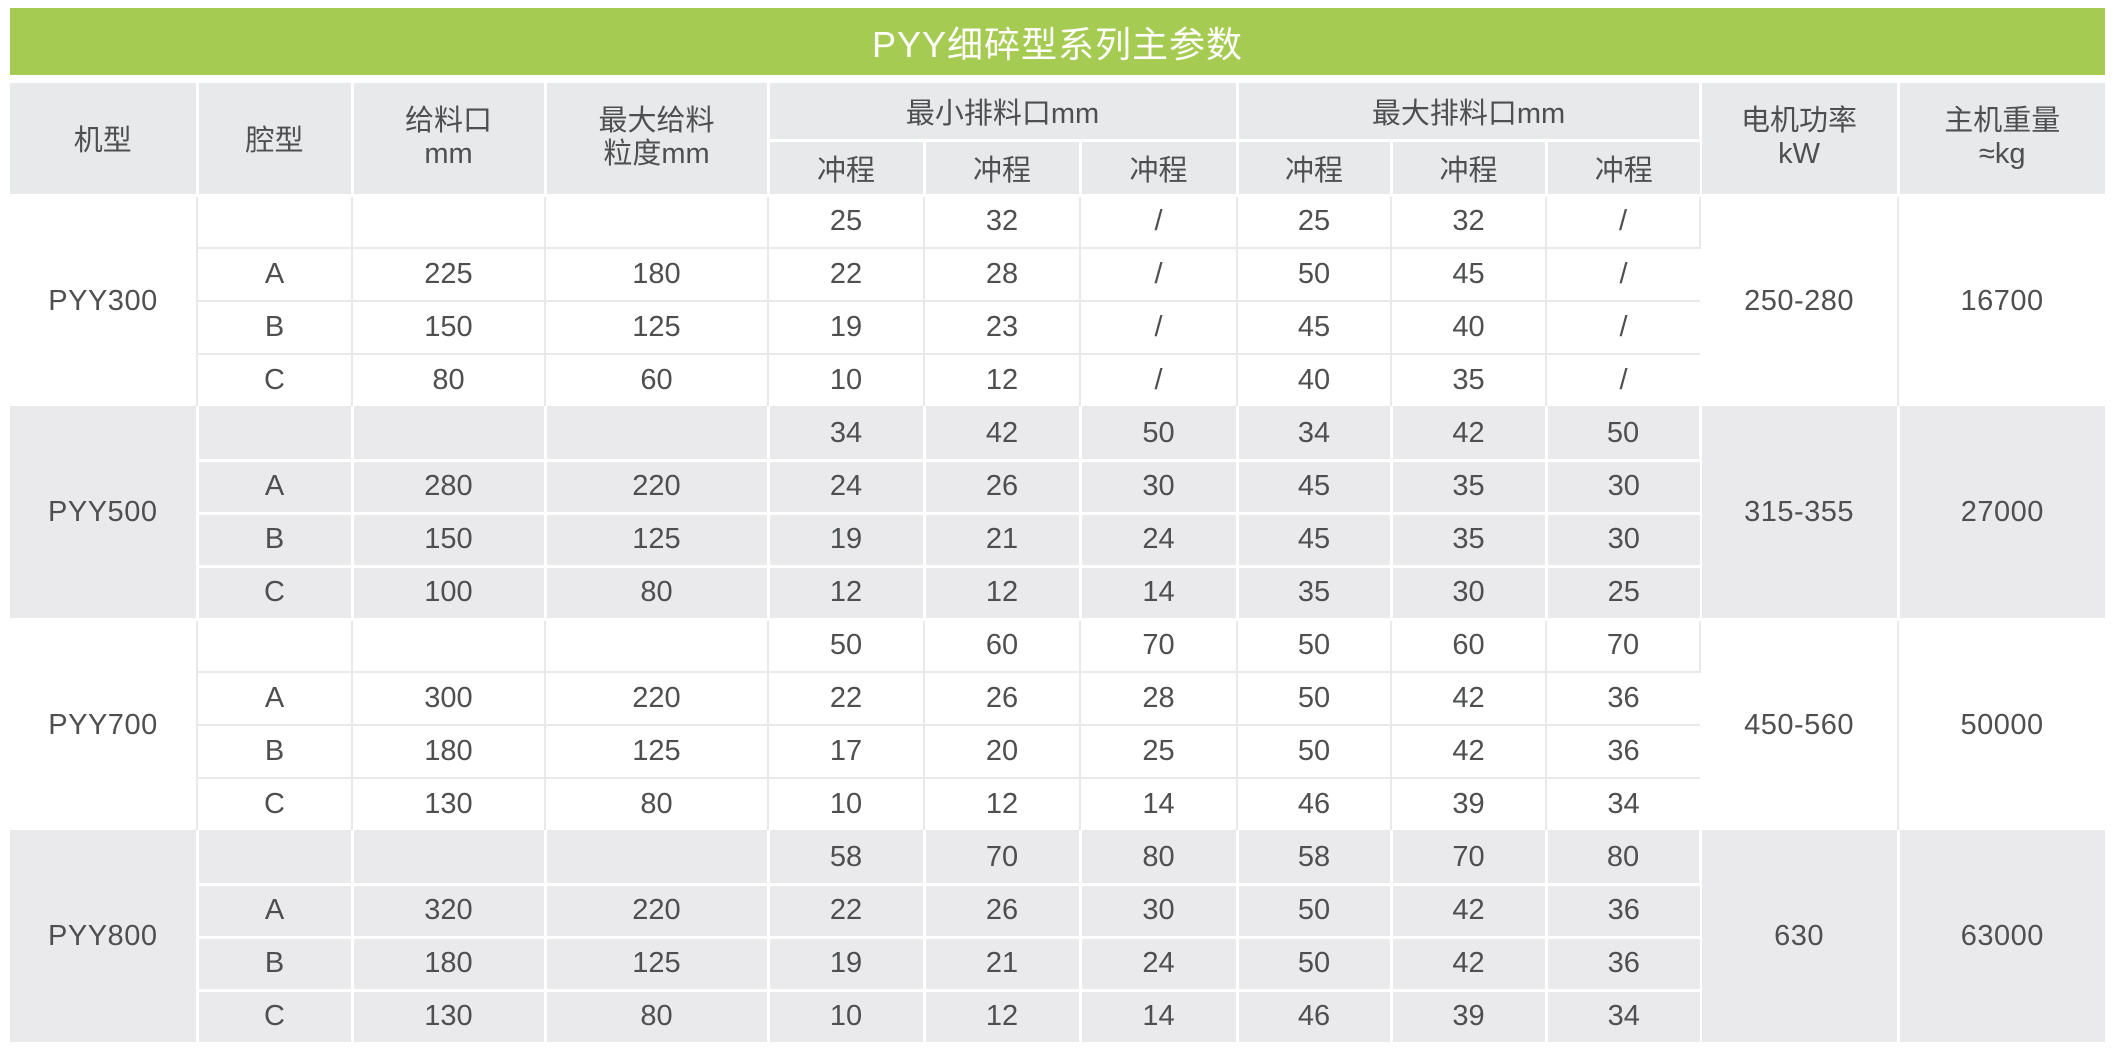  What do you see at coordinates (1002, 699) in the screenshot?
I see `cell-min-discharge-stroke: 26` at bounding box center [1002, 699].